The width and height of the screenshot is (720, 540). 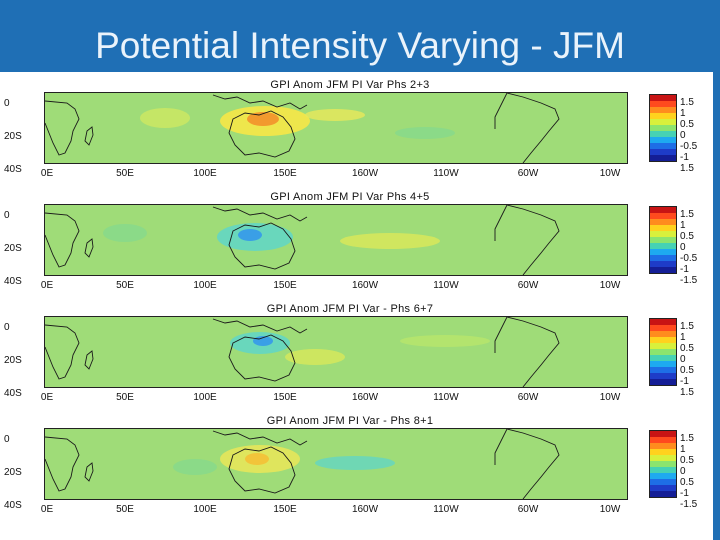 I want to click on slide-side-strip, so click(x=716, y=306).